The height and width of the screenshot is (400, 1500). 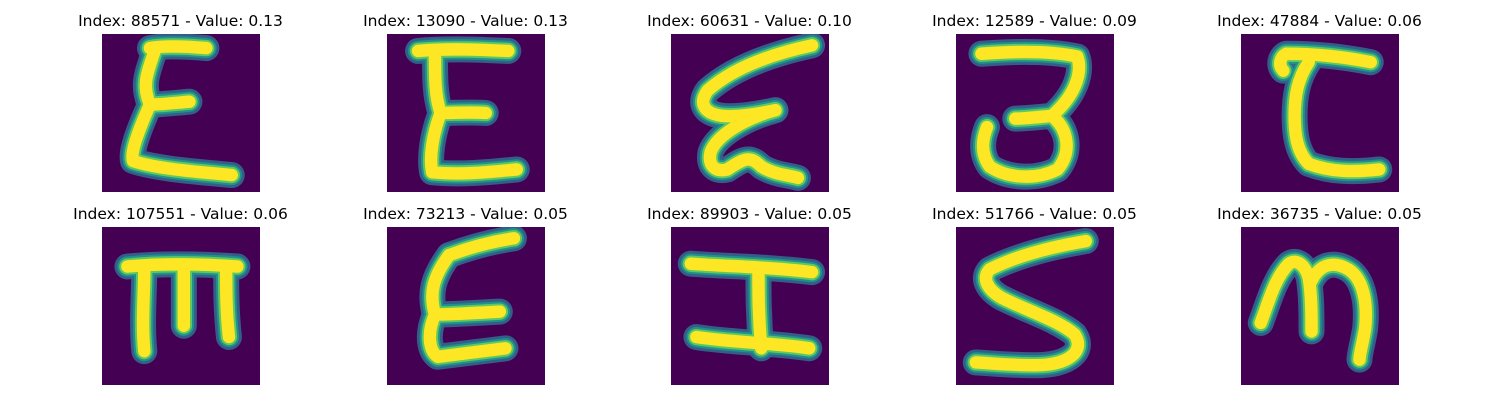 I want to click on panel-title: Index: 73213 - Value: 0.05, so click(x=465, y=214).